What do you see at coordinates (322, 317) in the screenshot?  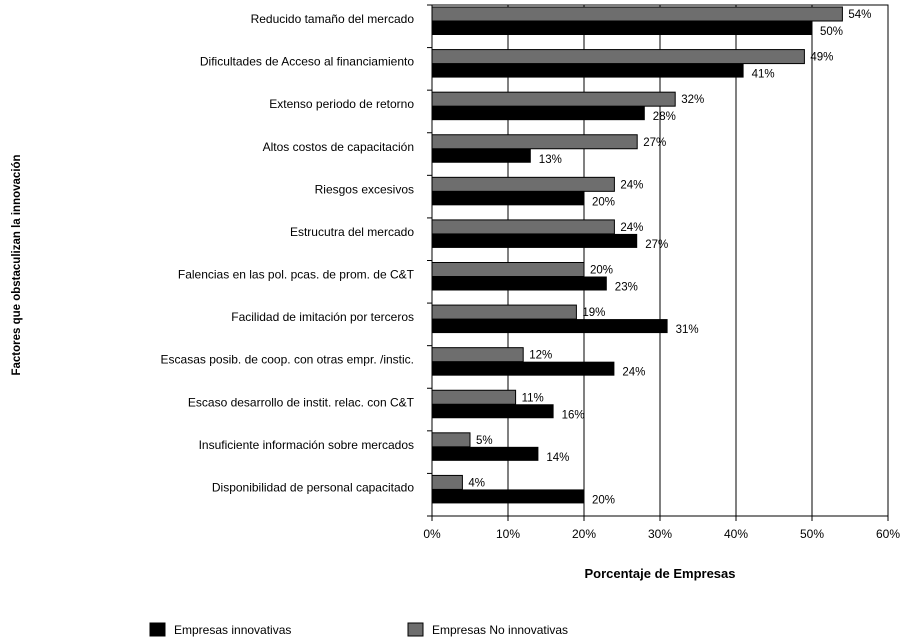 I see `category-label: Facilidad de imitación por terceros` at bounding box center [322, 317].